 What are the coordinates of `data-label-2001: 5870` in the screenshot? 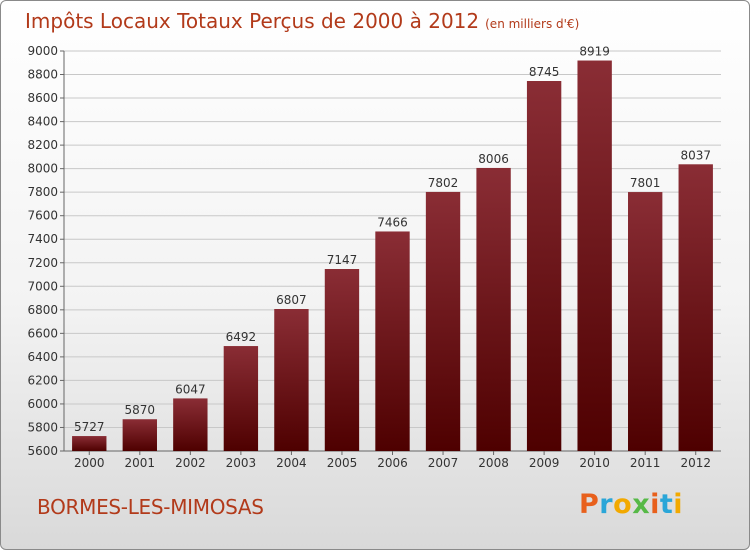 It's located at (140, 410).